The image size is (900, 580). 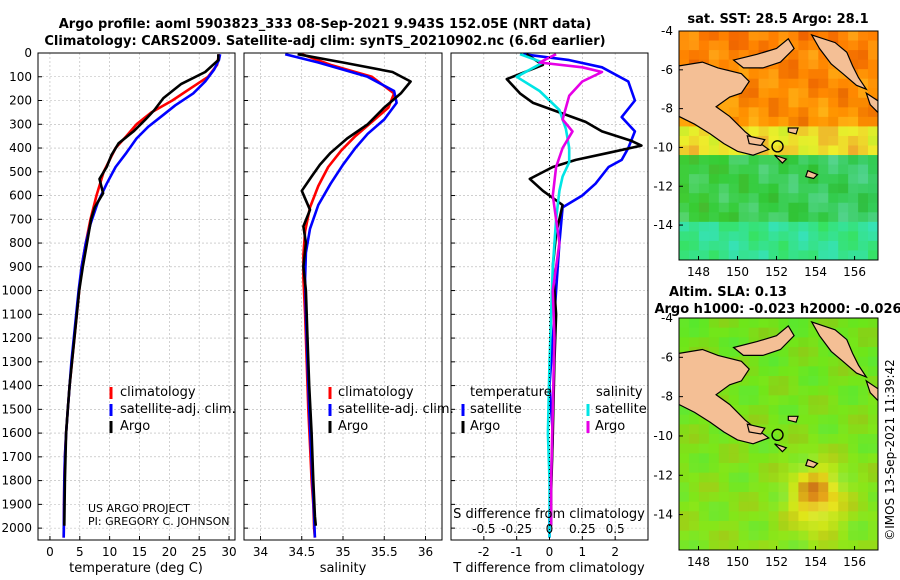 I want to click on sla-map-title-line1: Altim. SLA: 0.13, so click(x=728, y=292).